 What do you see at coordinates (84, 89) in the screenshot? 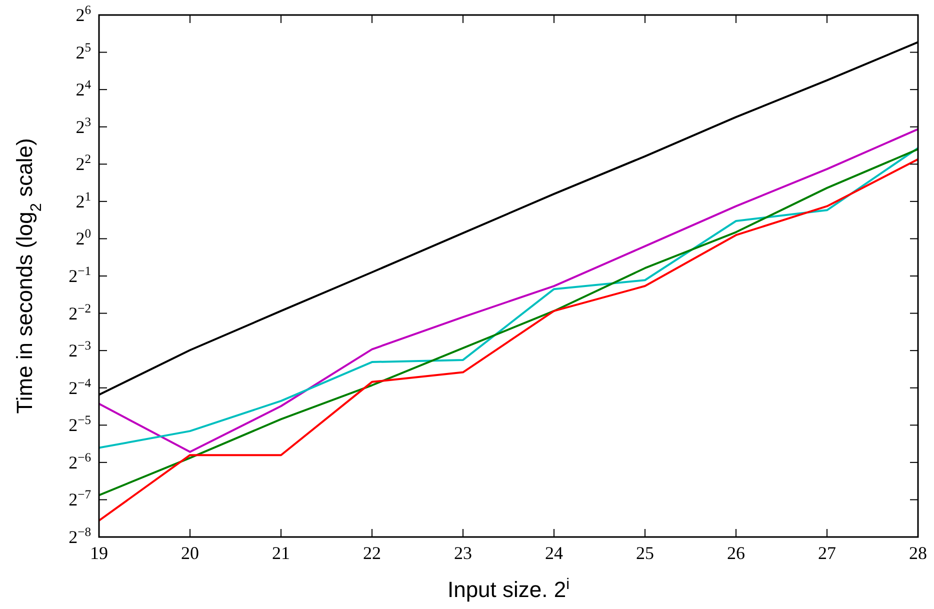
I see `y-tick-label: 2$^{4}$` at bounding box center [84, 89].